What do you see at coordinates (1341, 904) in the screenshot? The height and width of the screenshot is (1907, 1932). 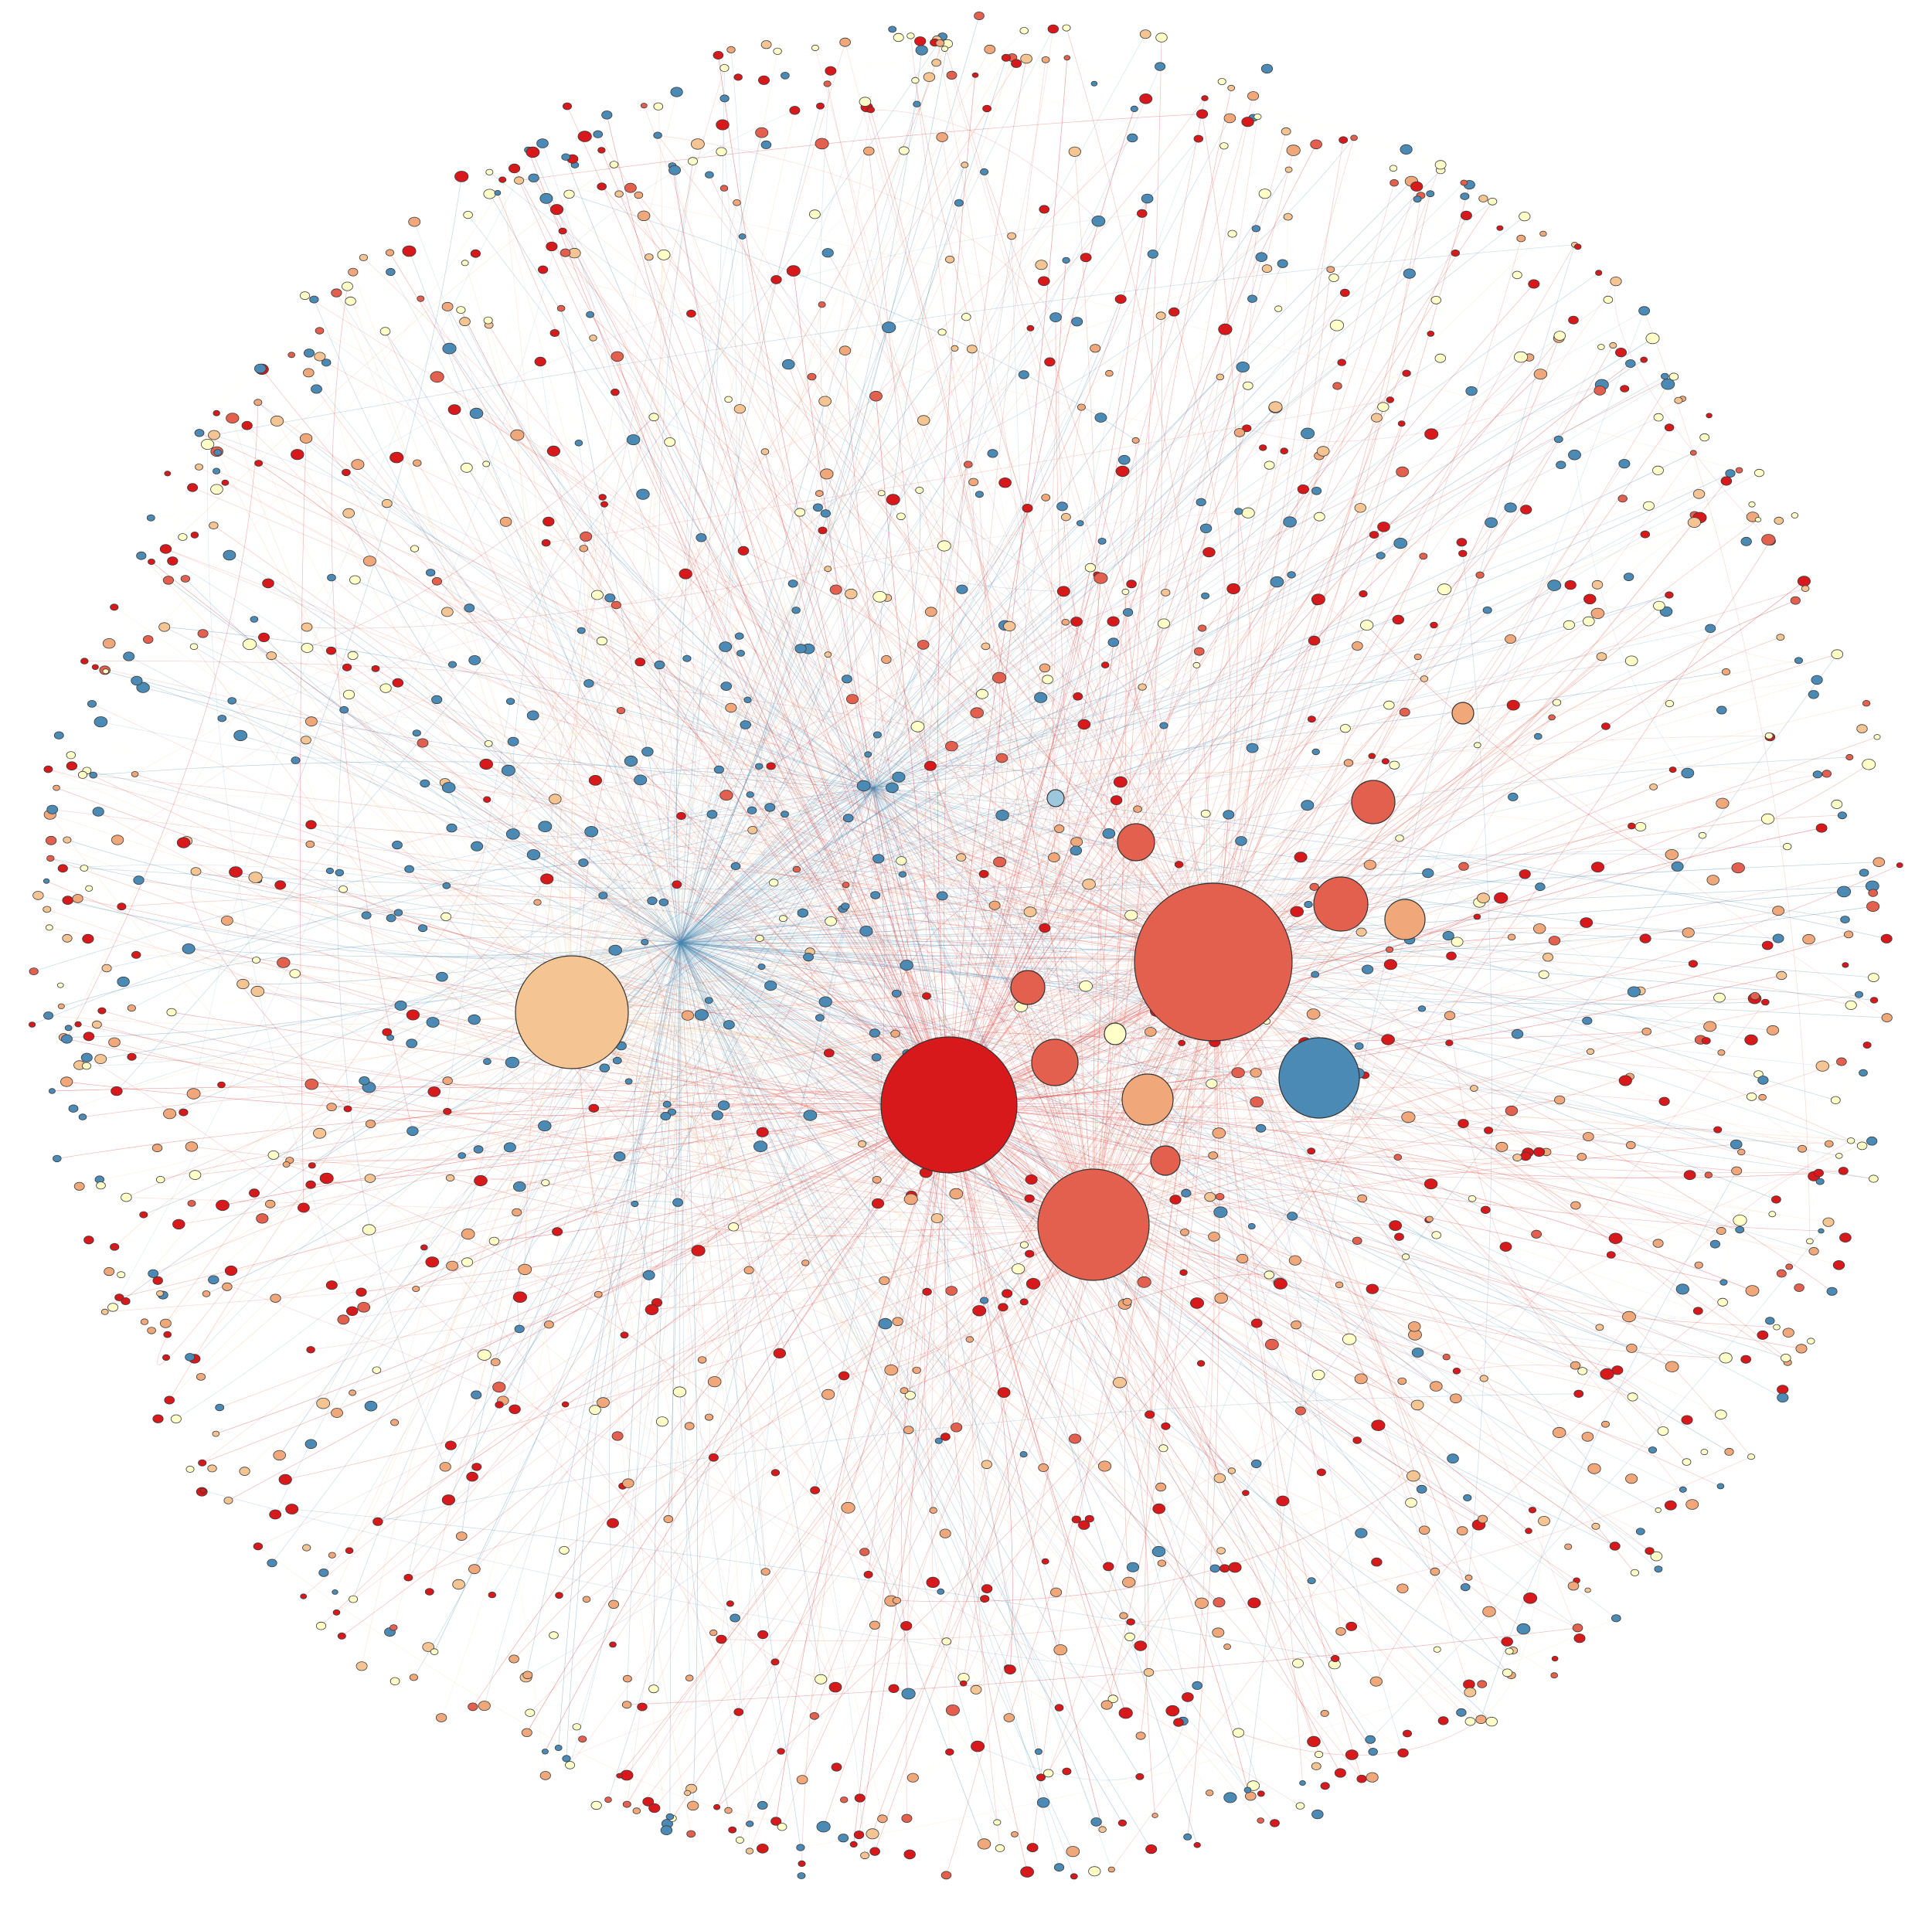 I see `hub-node` at bounding box center [1341, 904].